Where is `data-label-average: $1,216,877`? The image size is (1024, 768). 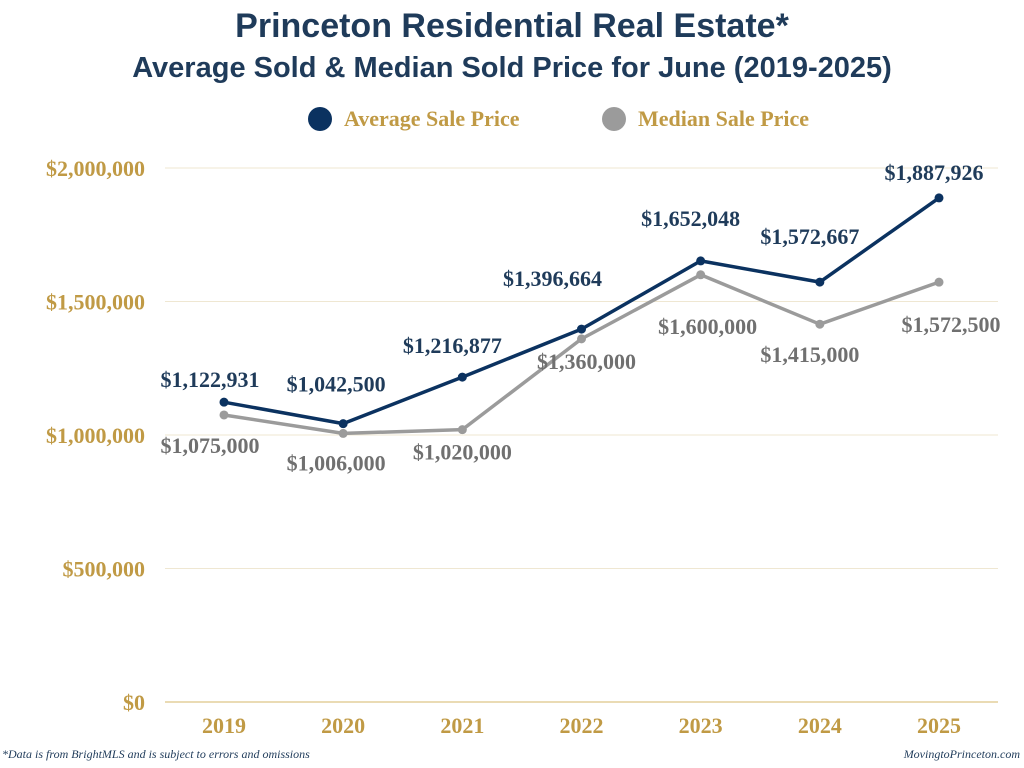
data-label-average: $1,216,877 is located at coordinates (452, 345).